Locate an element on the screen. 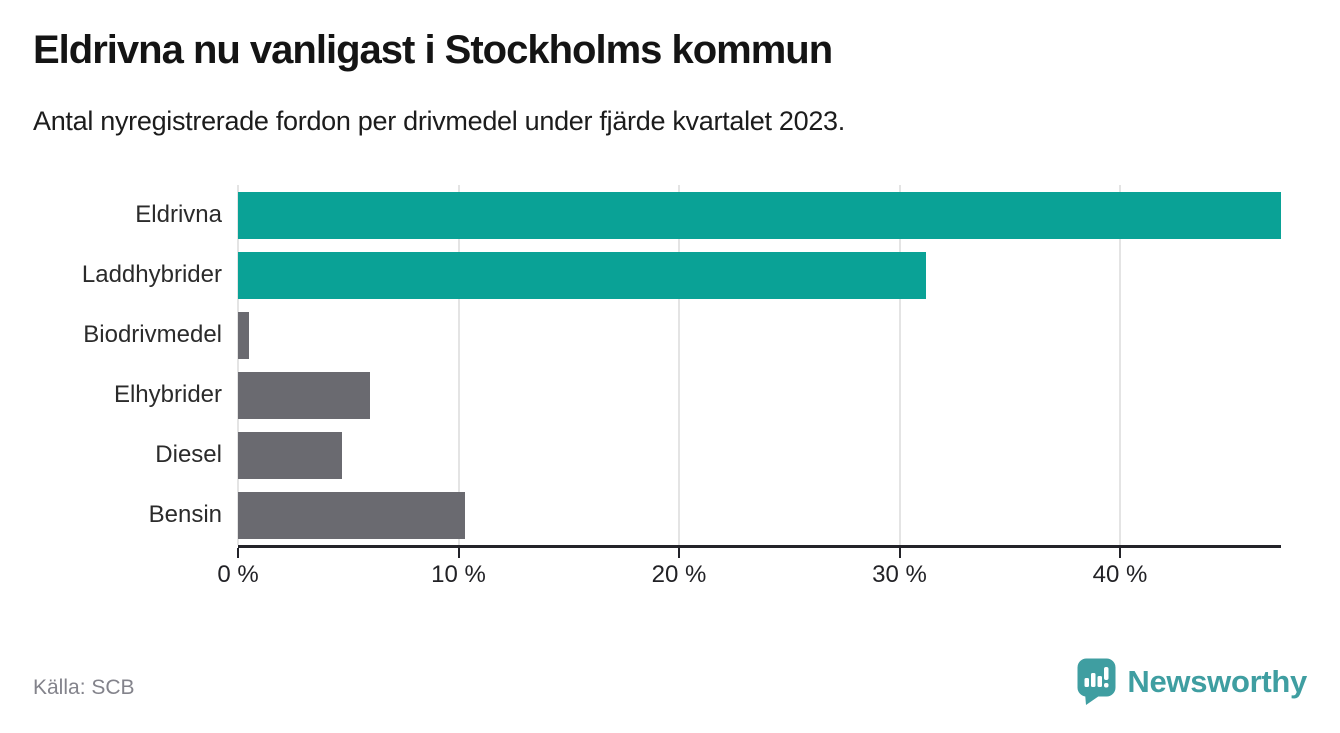 Image resolution: width=1340 pixels, height=733 pixels. category-label: Elhybrider is located at coordinates (167, 394).